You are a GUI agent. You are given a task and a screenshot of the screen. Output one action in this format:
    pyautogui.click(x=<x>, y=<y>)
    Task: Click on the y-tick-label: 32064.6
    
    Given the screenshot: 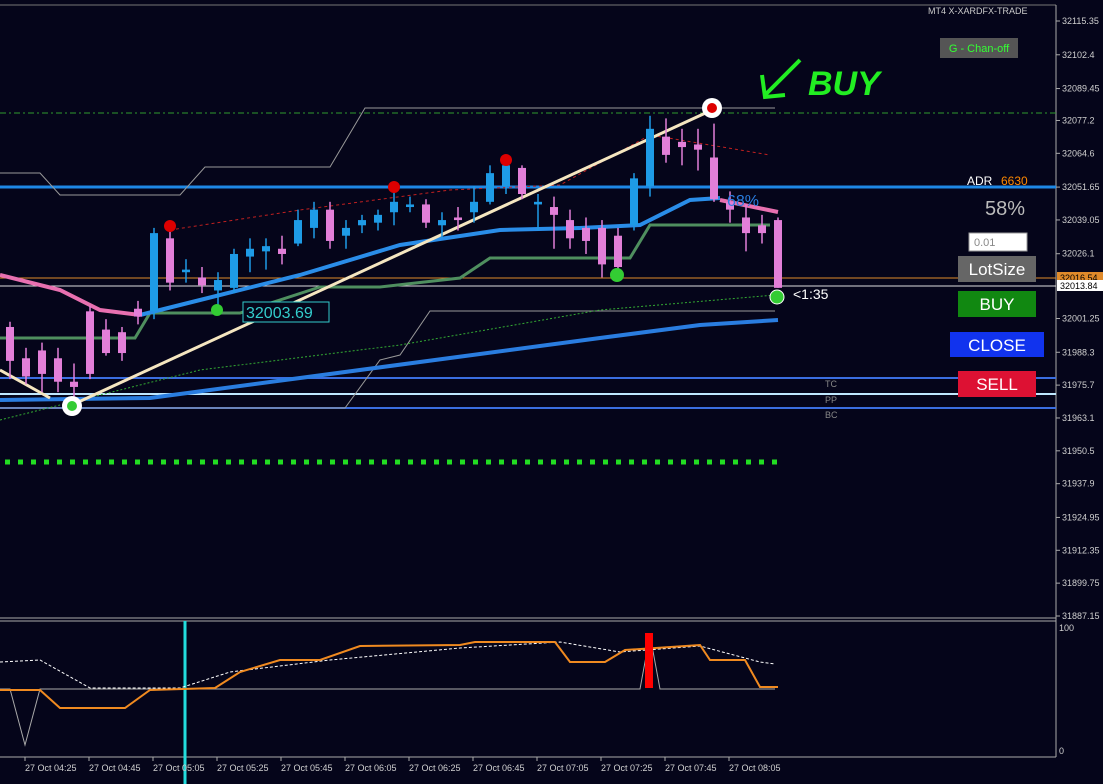 What is the action you would take?
    pyautogui.click(x=1078, y=153)
    